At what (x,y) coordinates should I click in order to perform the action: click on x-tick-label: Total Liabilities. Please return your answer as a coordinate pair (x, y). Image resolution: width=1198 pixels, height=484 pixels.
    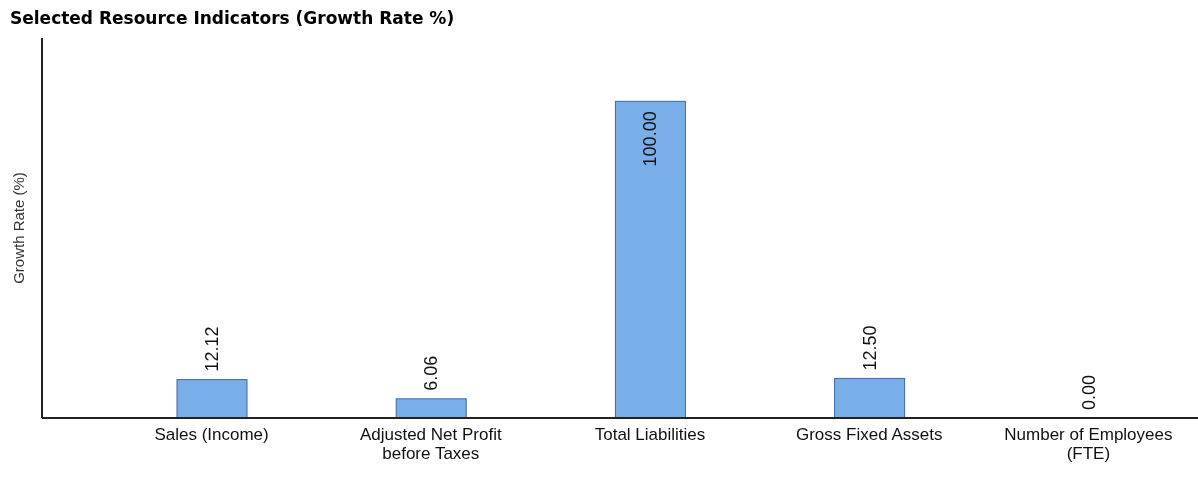
    Looking at the image, I should click on (650, 434).